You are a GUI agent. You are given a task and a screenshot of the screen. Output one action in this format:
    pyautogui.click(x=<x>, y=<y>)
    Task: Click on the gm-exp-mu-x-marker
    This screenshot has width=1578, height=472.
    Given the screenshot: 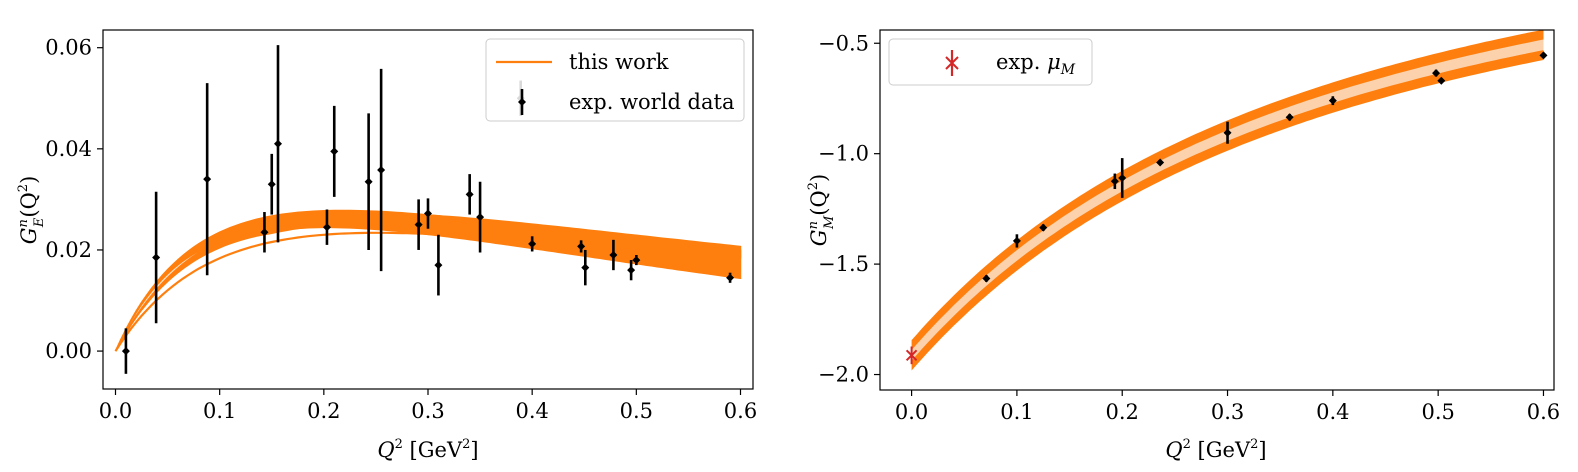 What is the action you would take?
    pyautogui.click(x=911, y=355)
    